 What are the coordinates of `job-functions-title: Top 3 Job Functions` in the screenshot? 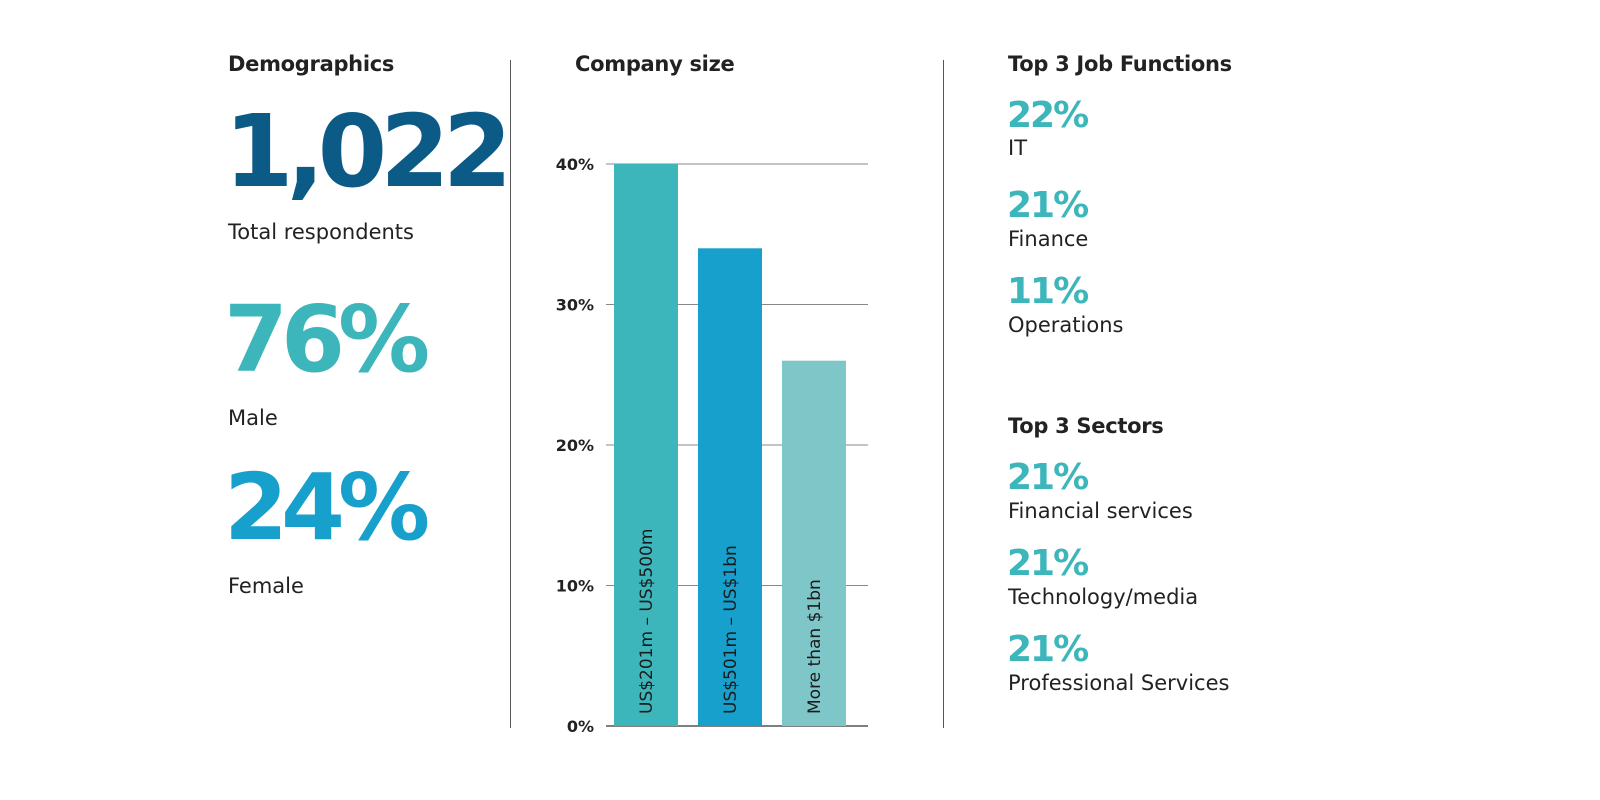 It's located at (1120, 64).